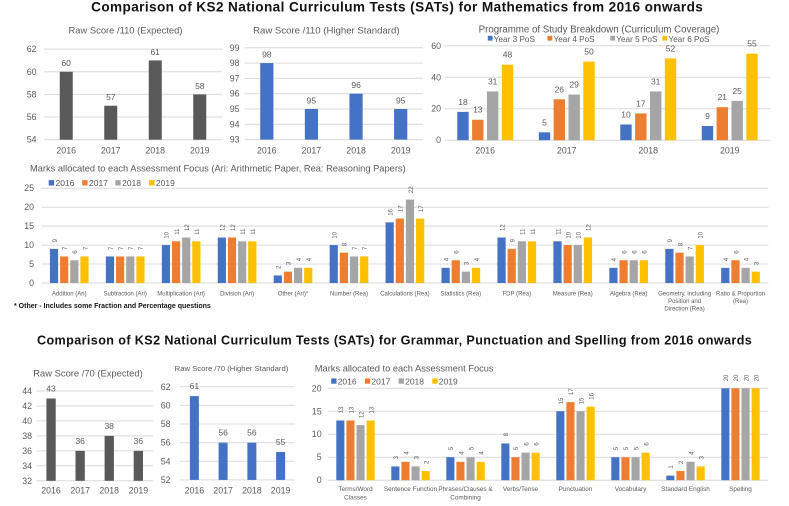  Describe the element at coordinates (656, 81) in the screenshot. I see `svg-text: 31` at that location.